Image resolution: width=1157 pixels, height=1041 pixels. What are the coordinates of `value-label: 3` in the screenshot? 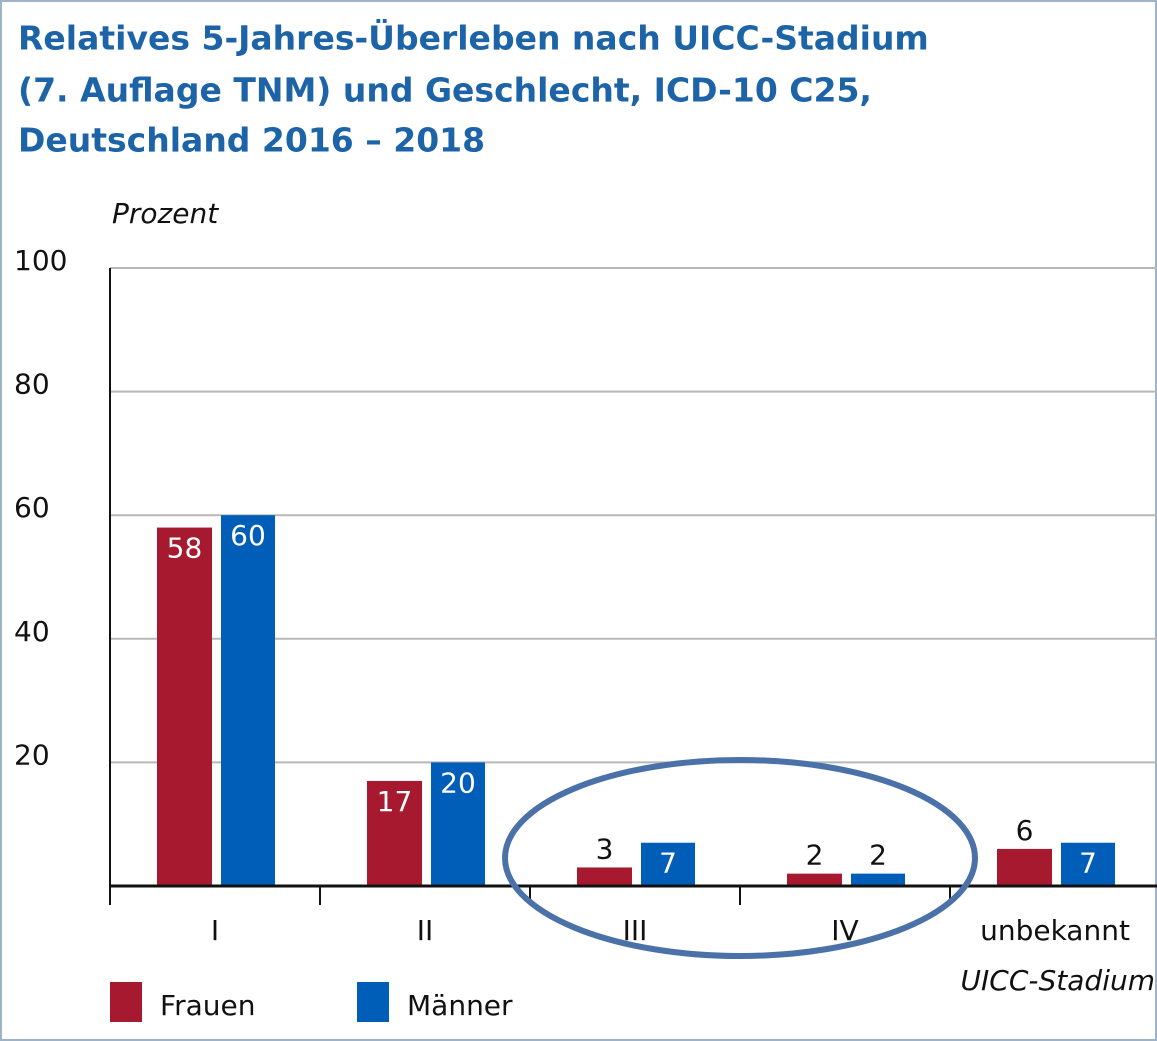 It's located at (605, 848).